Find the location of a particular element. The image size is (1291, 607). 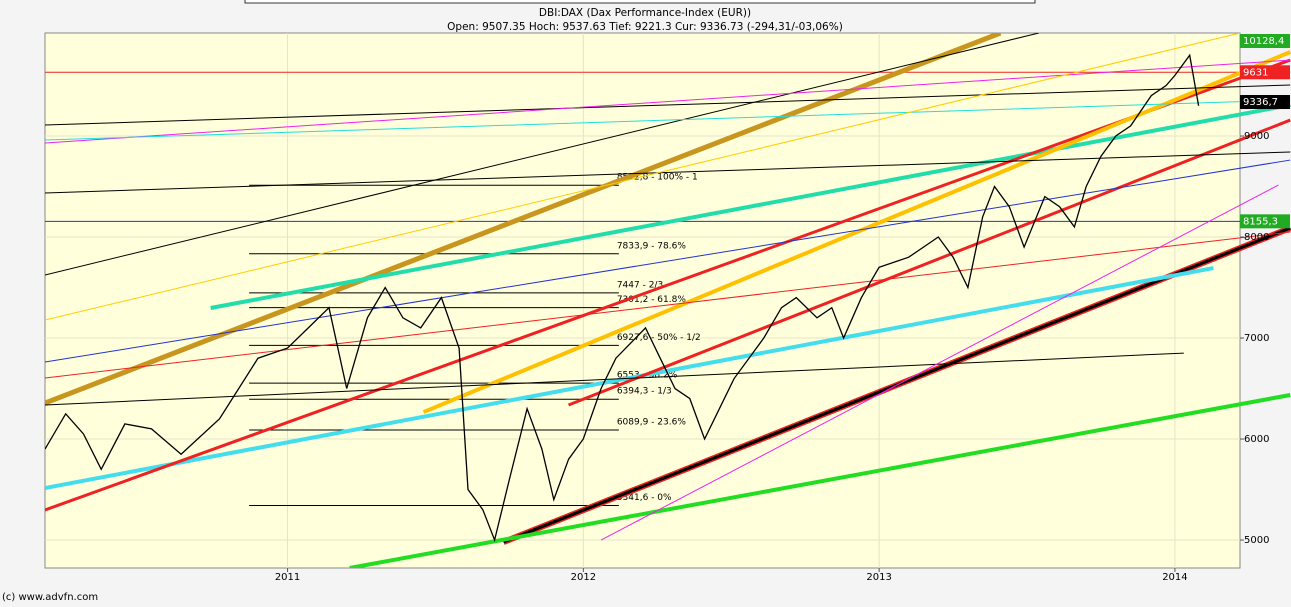

y-tick-label: 6000 is located at coordinates (1256, 439).